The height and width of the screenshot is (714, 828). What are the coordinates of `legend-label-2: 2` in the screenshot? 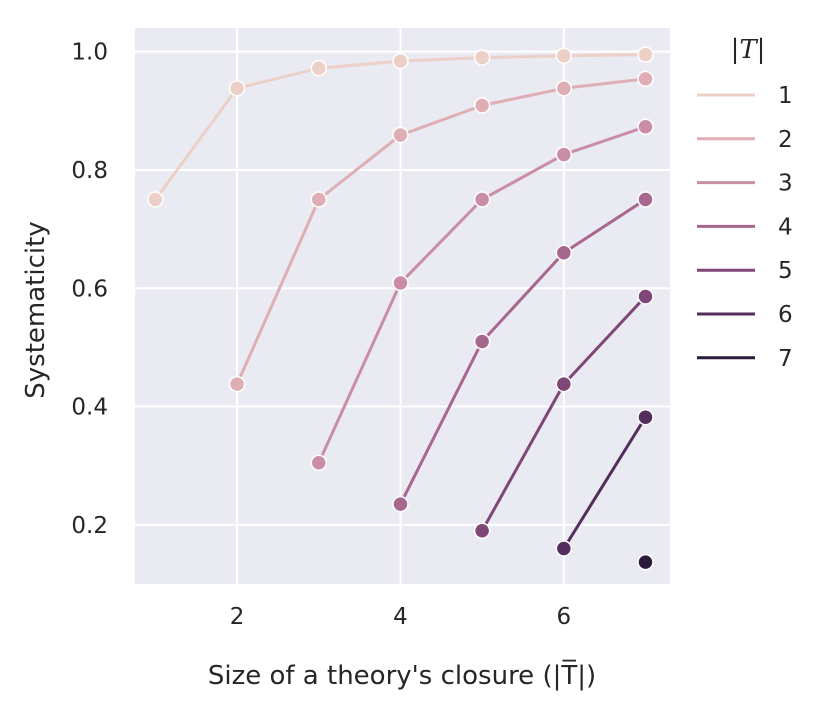 It's located at (785, 140).